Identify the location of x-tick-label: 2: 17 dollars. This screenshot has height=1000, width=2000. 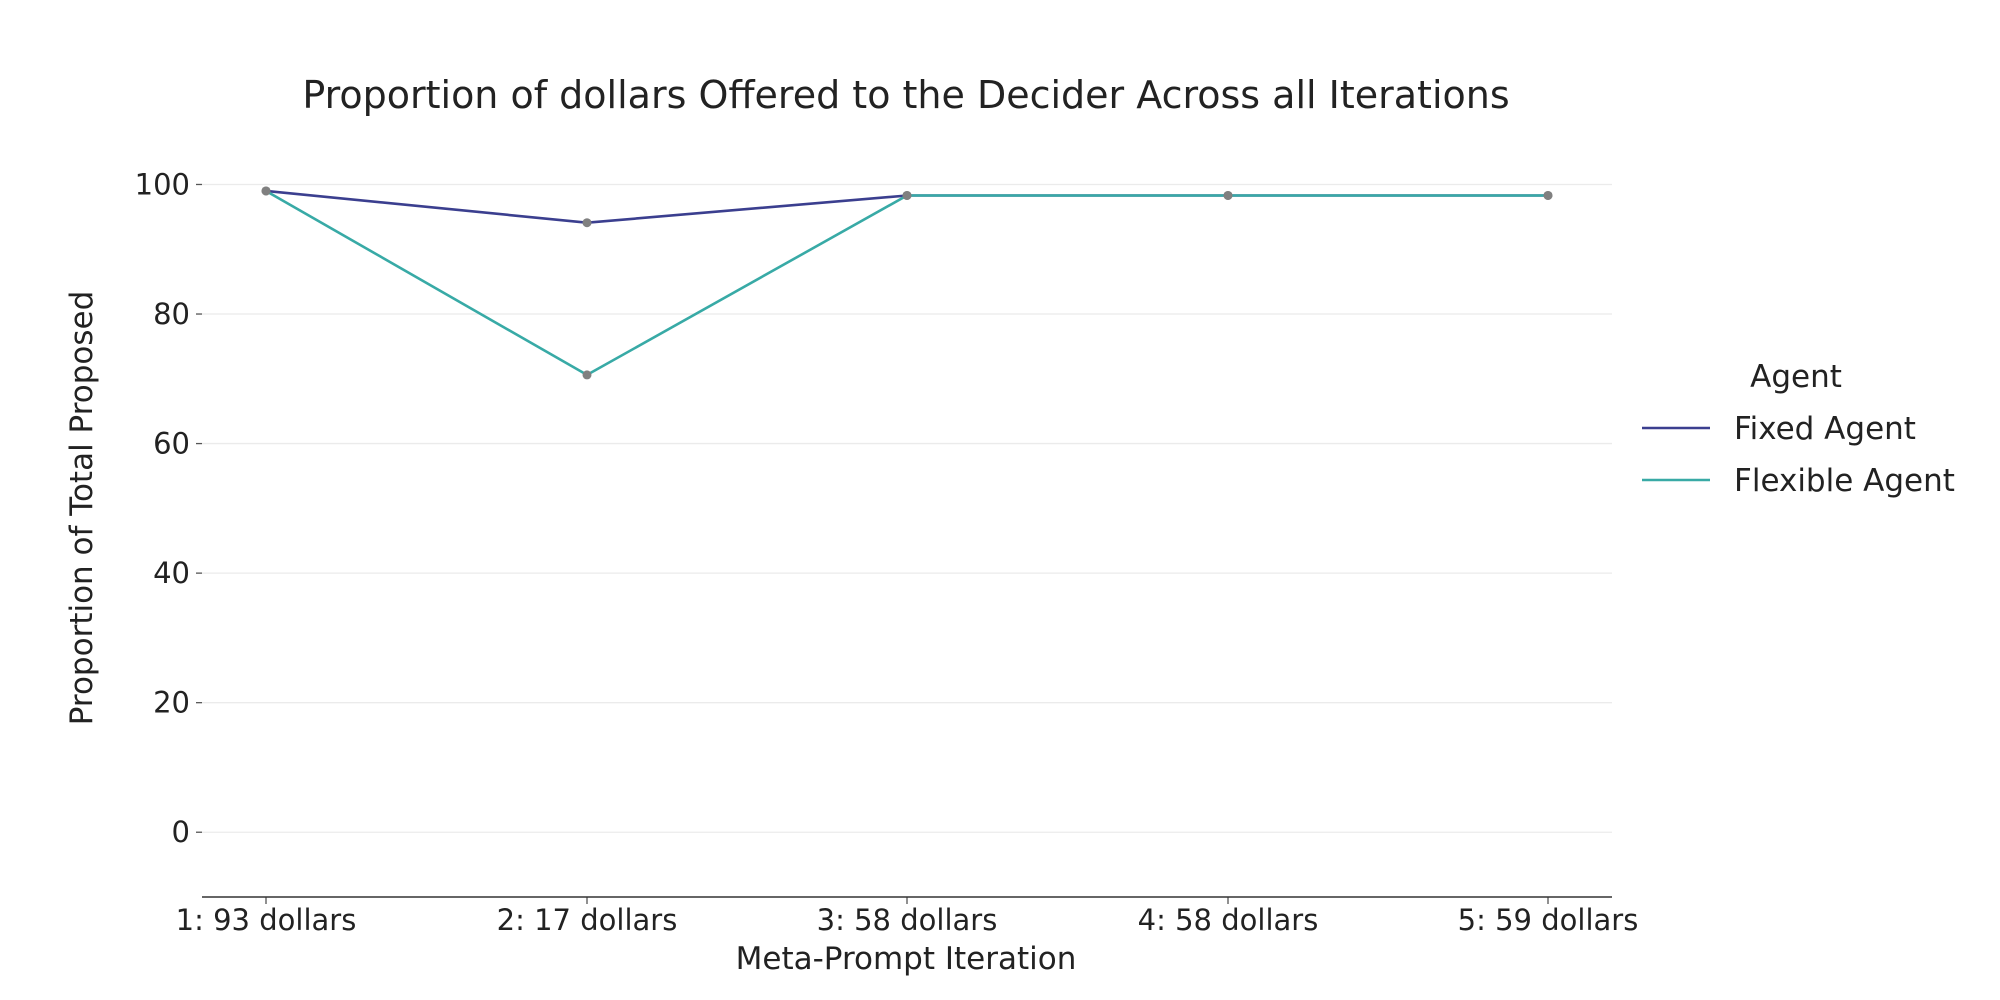
(587, 920).